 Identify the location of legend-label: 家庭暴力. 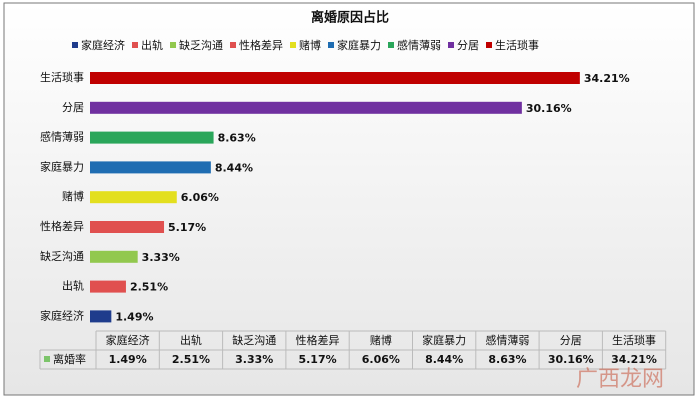
(359, 45).